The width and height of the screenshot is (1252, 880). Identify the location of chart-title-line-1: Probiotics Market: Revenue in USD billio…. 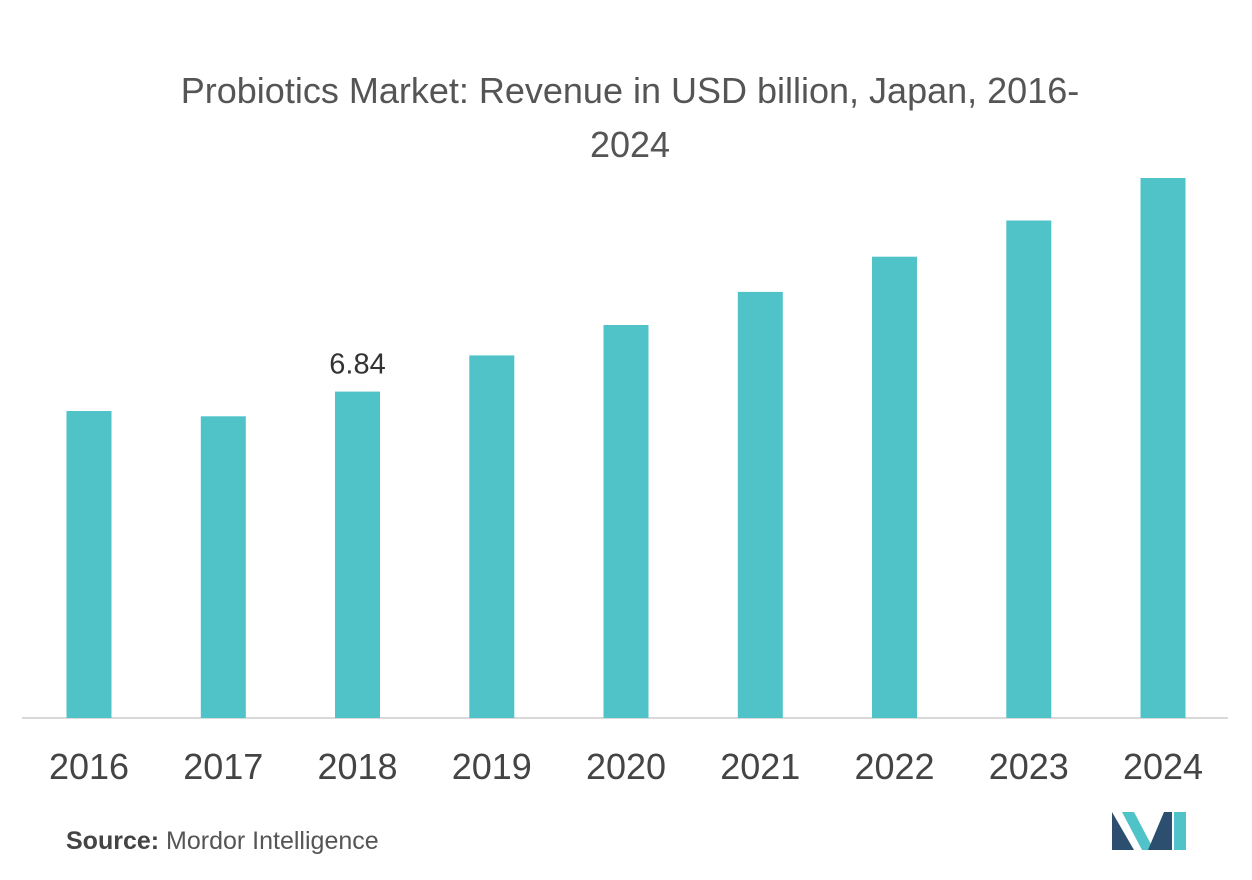
(630, 90).